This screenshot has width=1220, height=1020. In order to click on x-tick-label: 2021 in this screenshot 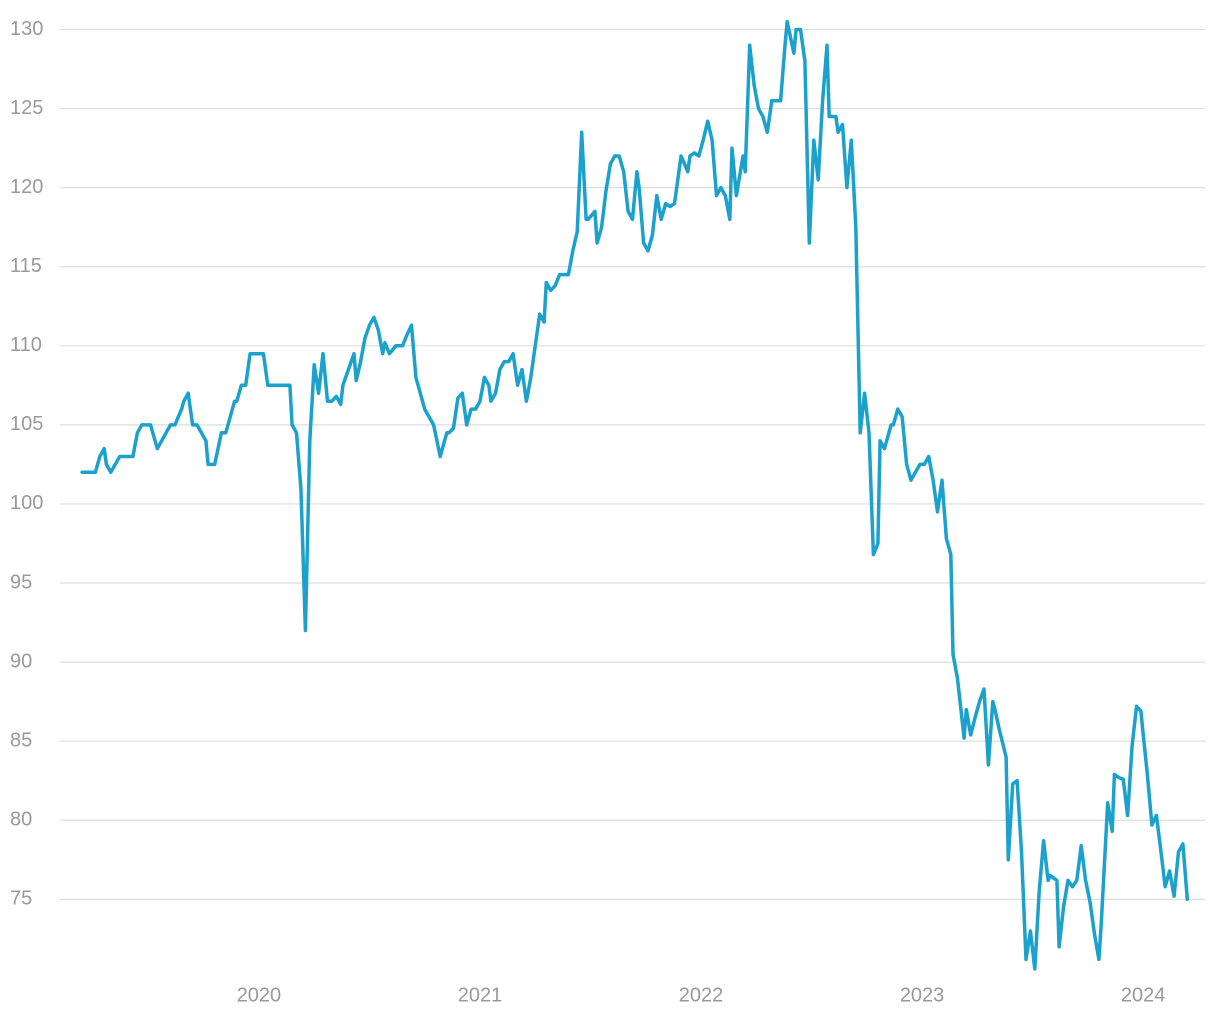, I will do `click(480, 995)`.